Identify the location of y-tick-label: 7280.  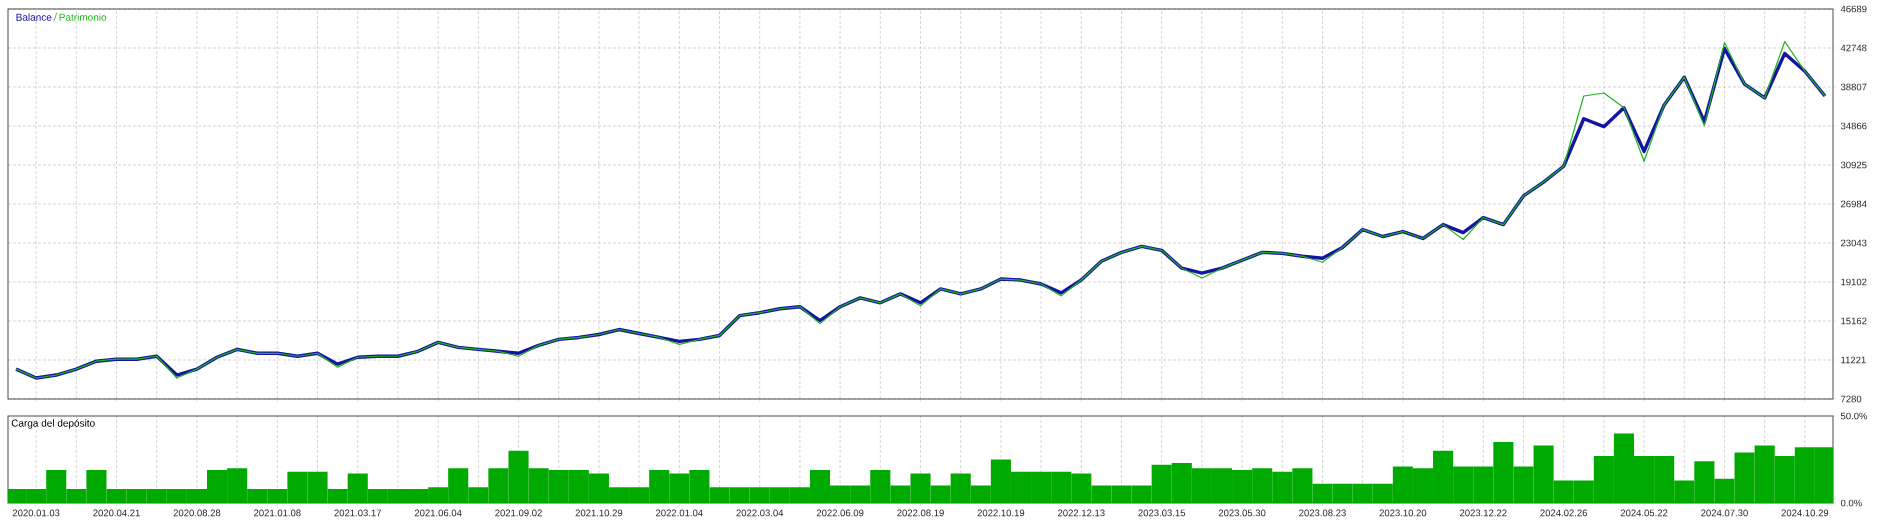
(1851, 399).